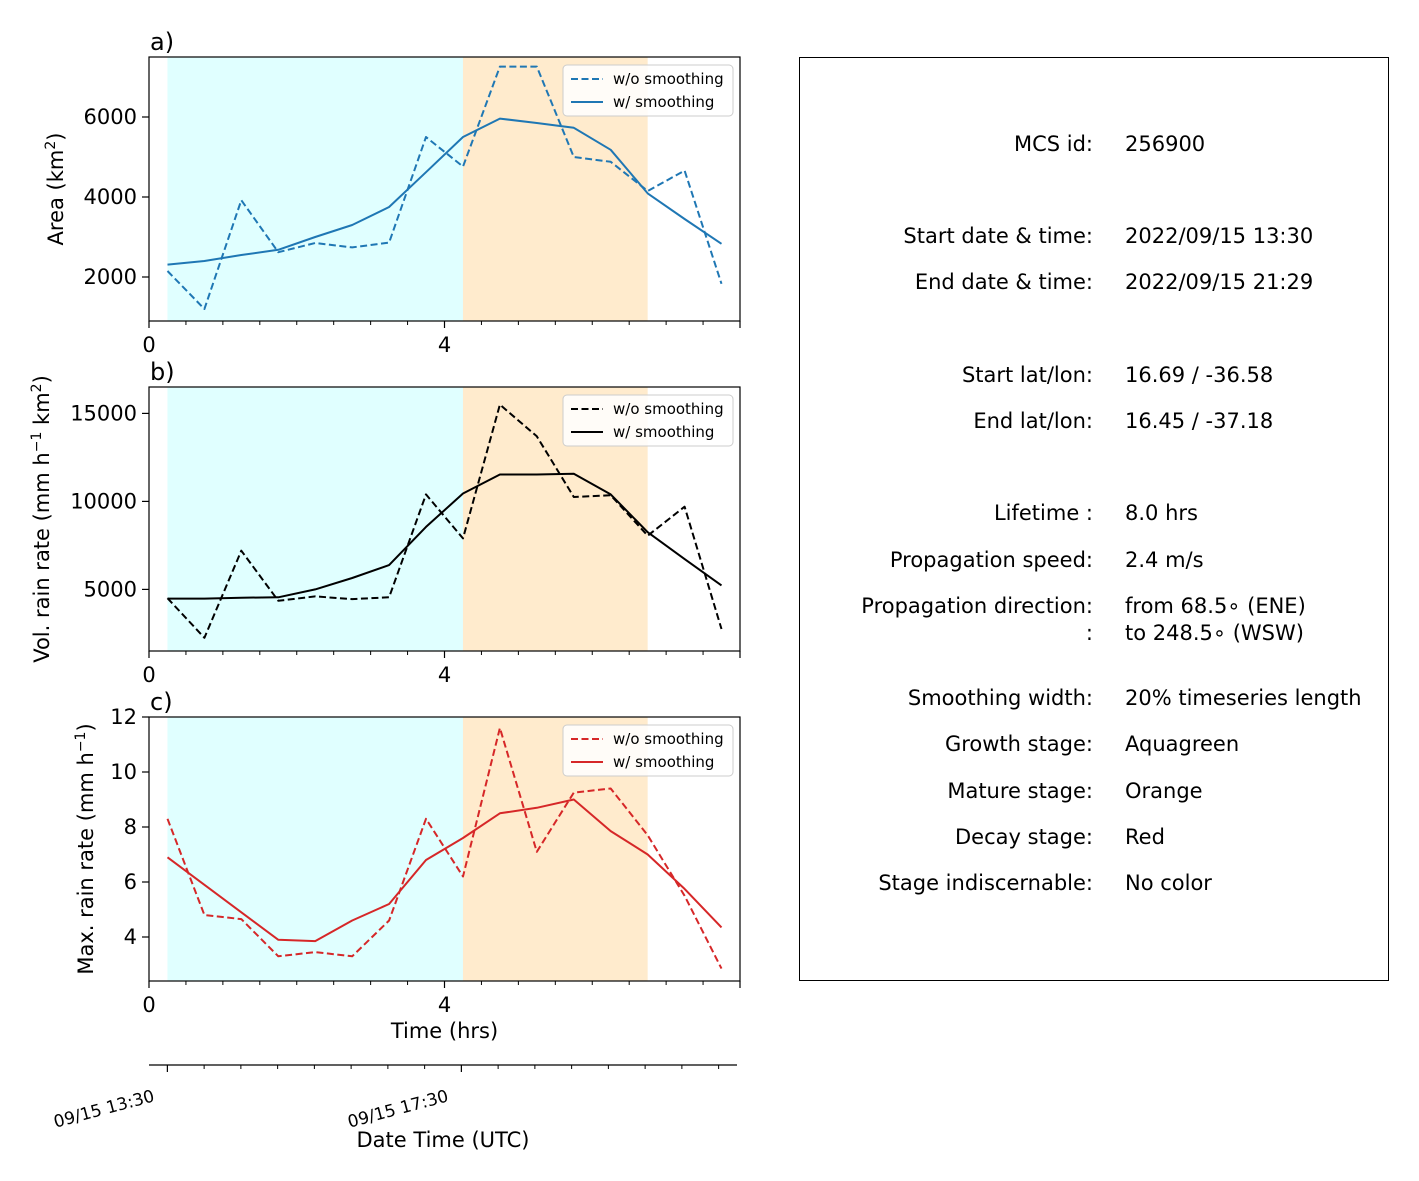 Image resolution: width=1419 pixels, height=1181 pixels. I want to click on y-tick-label: 6, so click(130, 882).